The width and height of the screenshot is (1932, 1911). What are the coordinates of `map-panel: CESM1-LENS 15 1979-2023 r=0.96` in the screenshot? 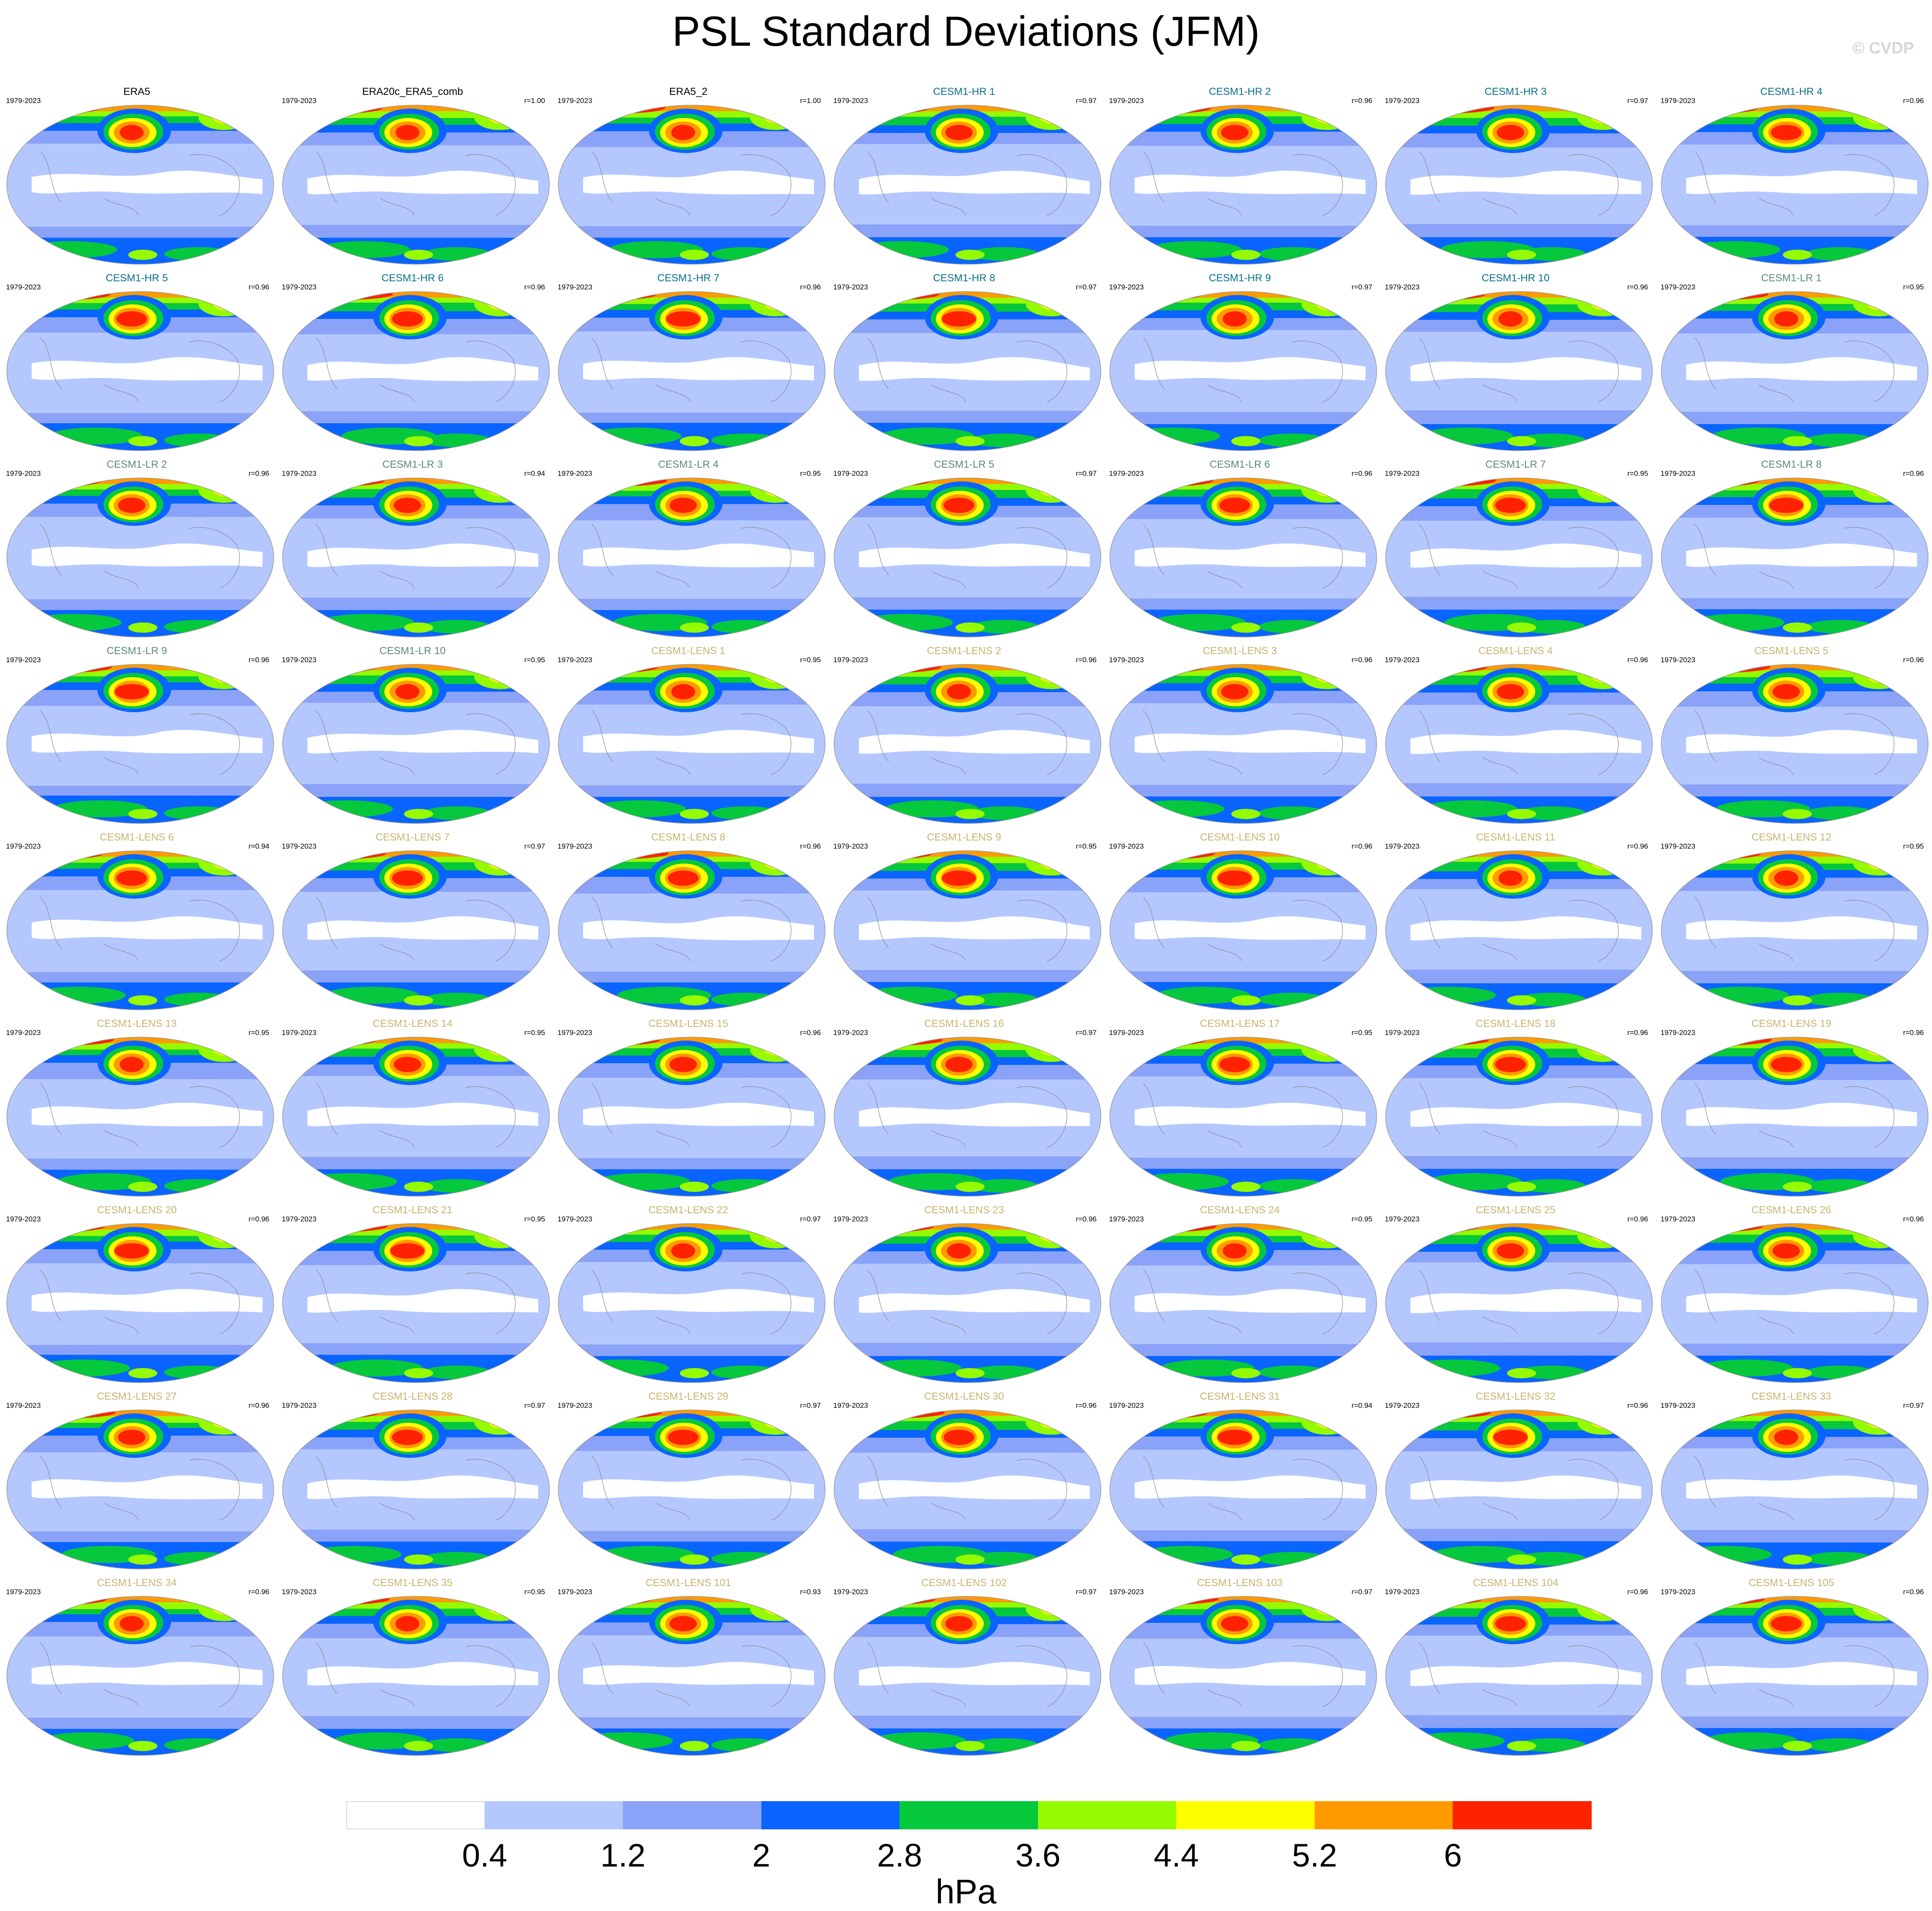 It's located at (689, 1107).